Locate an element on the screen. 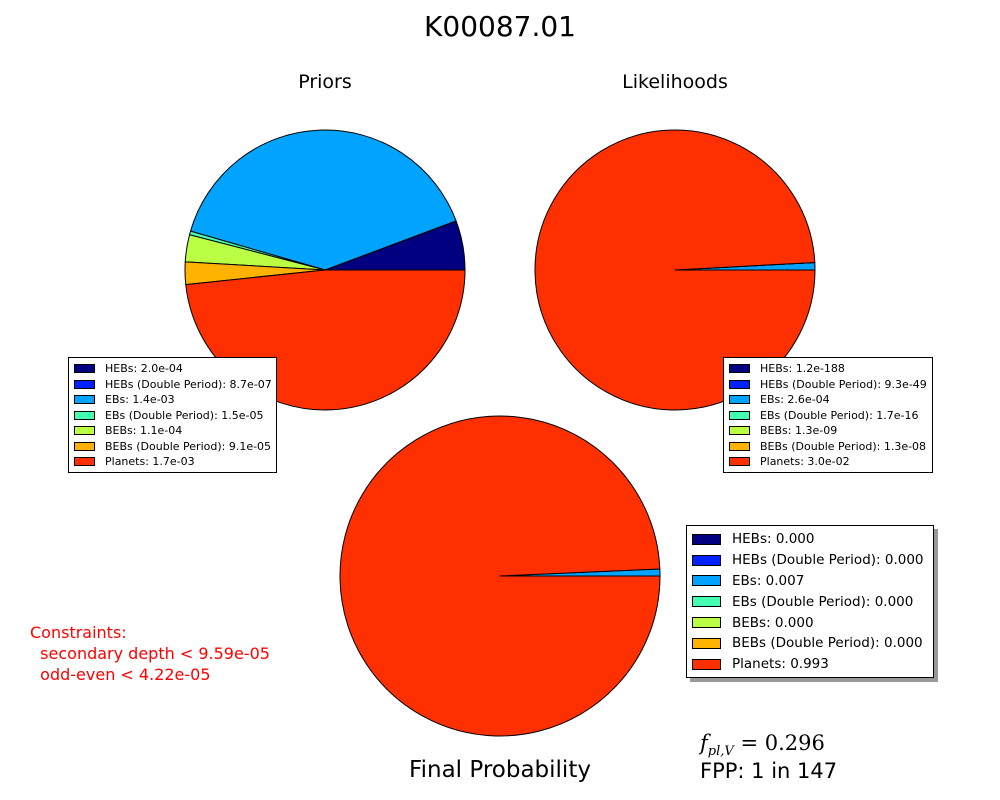 This screenshot has width=1000, height=800. legend-item-ebs-double-period: EBs (Double Period): 1.7e-16 is located at coordinates (828, 416).